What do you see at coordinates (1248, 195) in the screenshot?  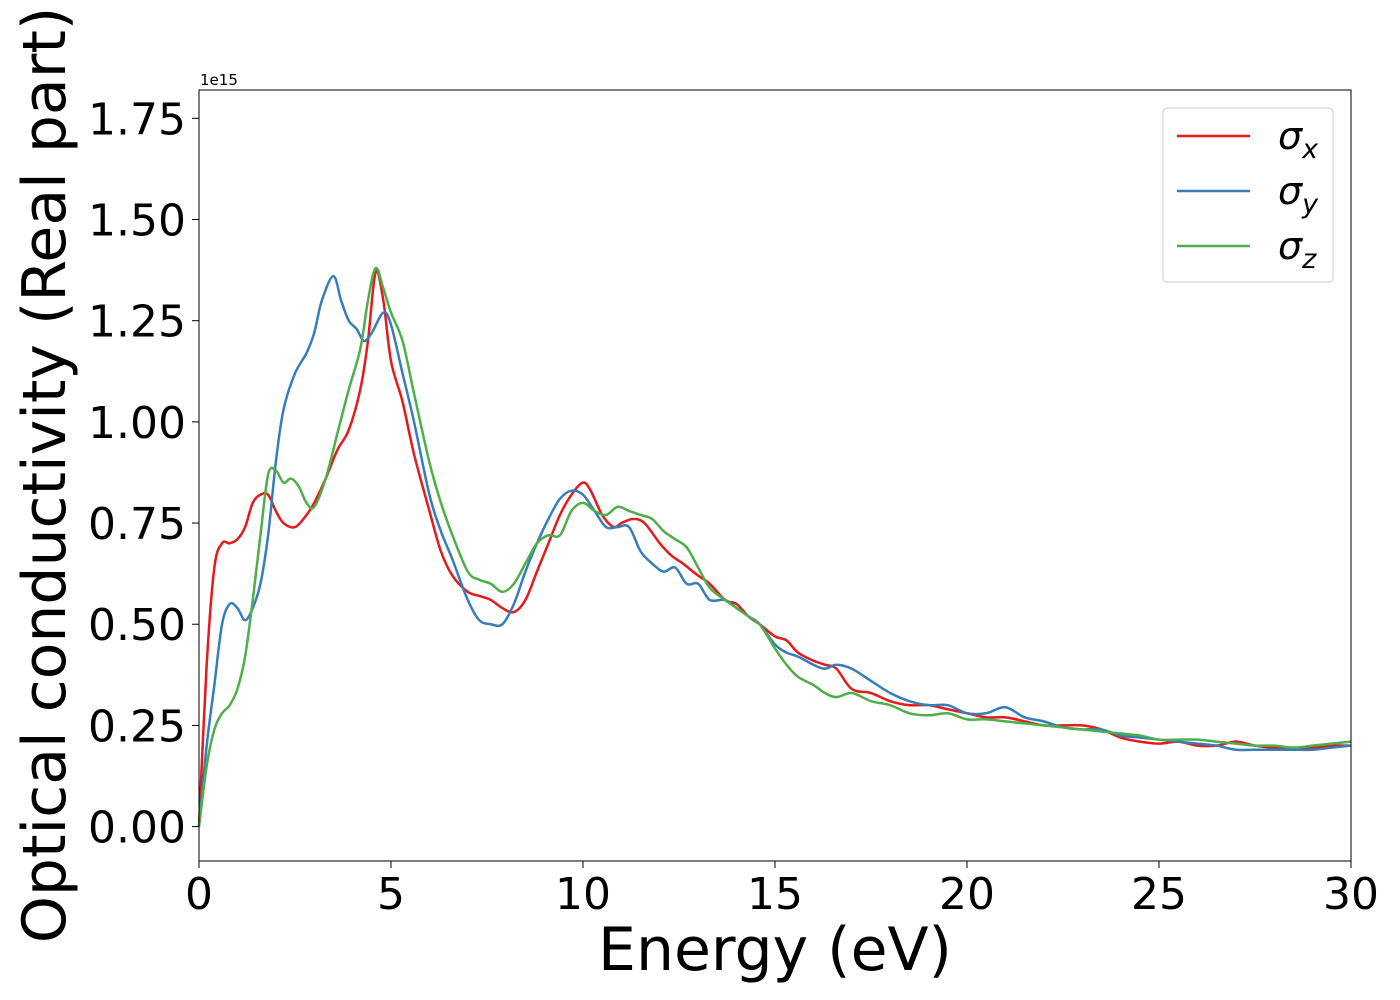 I see `legend-box` at bounding box center [1248, 195].